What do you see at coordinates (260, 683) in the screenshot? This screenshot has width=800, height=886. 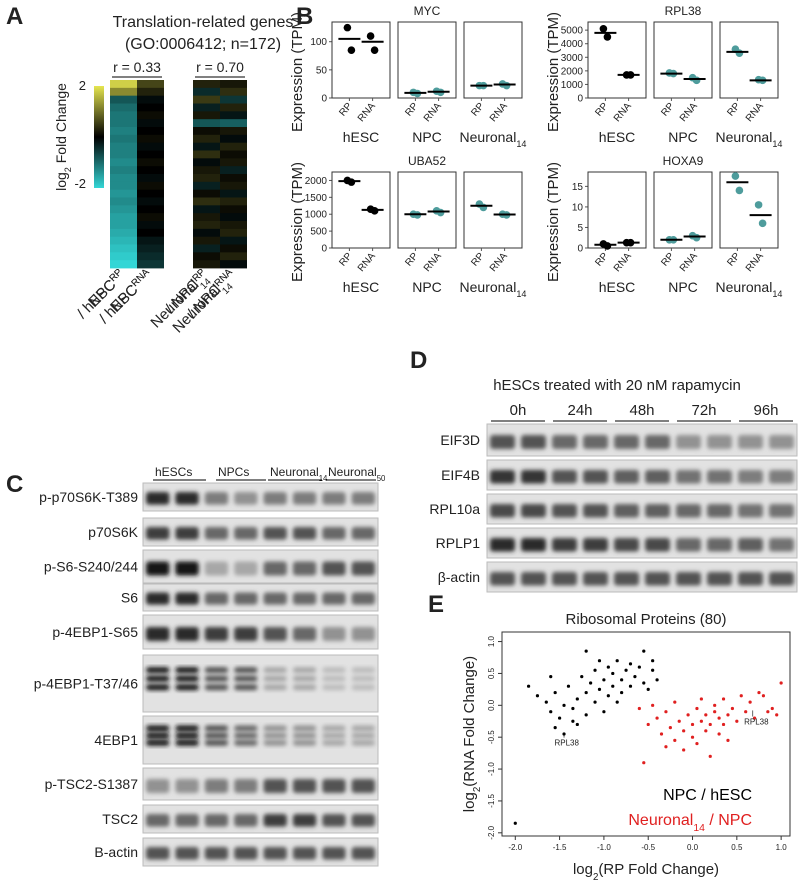 I see `blot-strip` at bounding box center [260, 683].